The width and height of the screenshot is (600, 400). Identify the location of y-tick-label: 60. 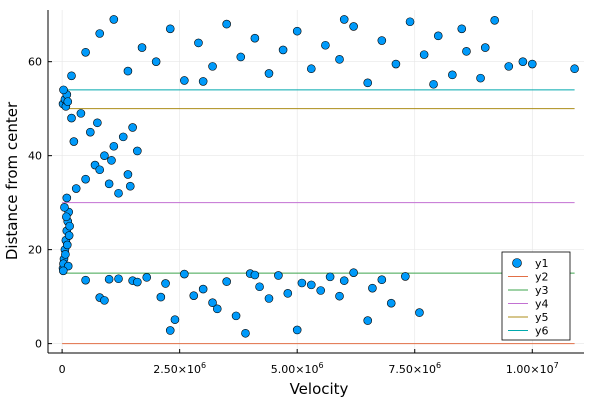
(35, 62).